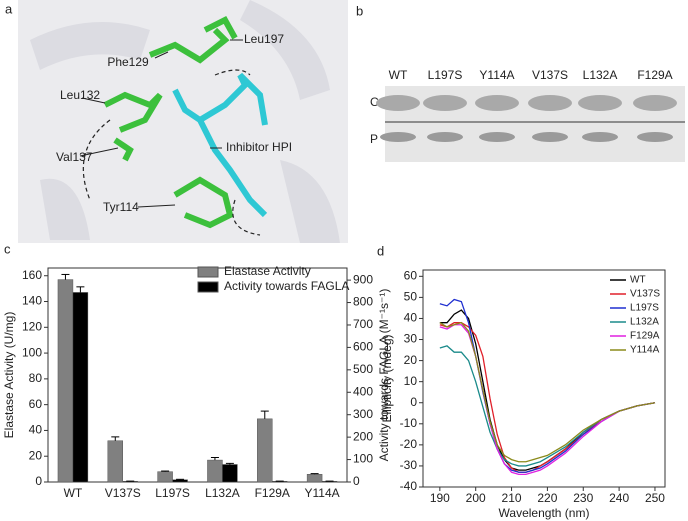 The height and width of the screenshot is (521, 688). Describe the element at coordinates (411, 297) in the screenshot. I see `y-tick-label: 50` at that location.